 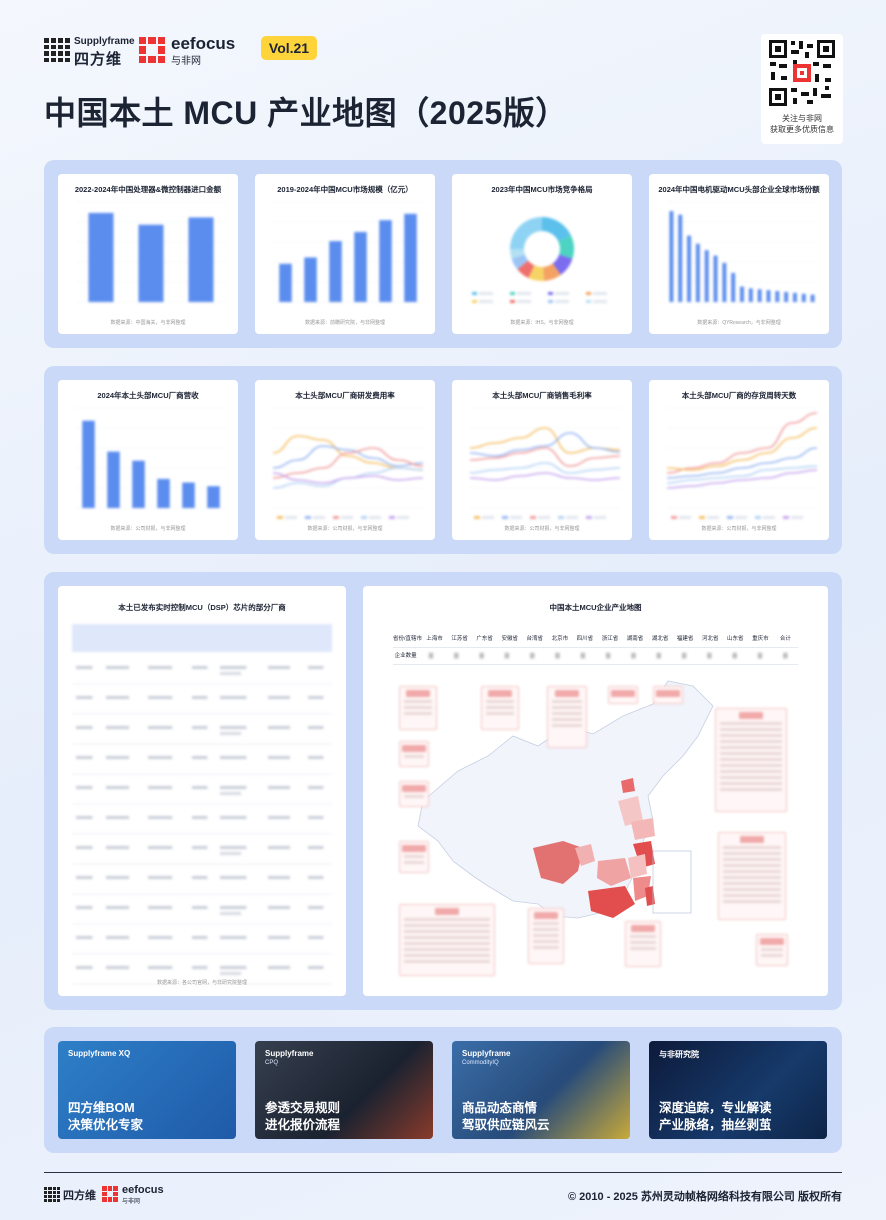 I want to click on chart-card-gross-margin: 本土头部MCU厂商销售毛利率 数据来源：公司财报，与非网整理, so click(x=542, y=460).